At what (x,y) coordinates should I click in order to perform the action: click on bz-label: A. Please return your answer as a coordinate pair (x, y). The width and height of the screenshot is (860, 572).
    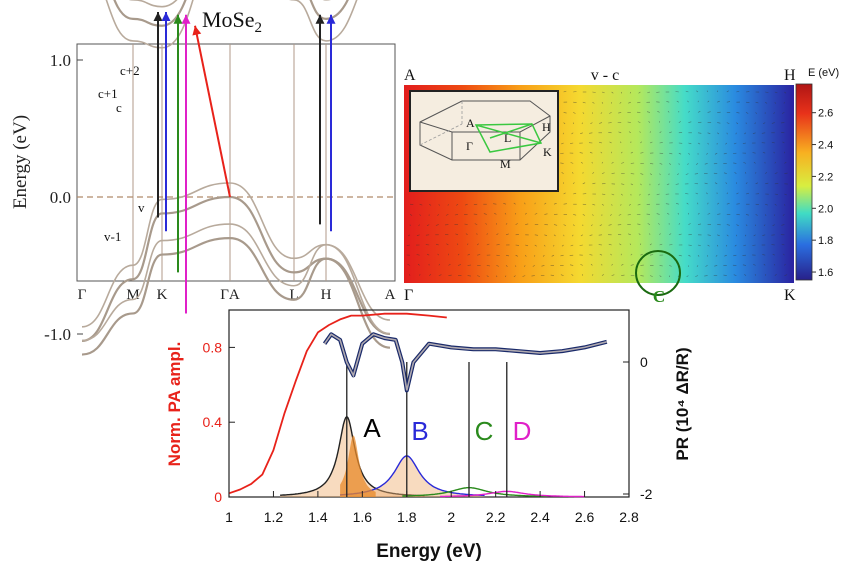
    Looking at the image, I should click on (470, 123).